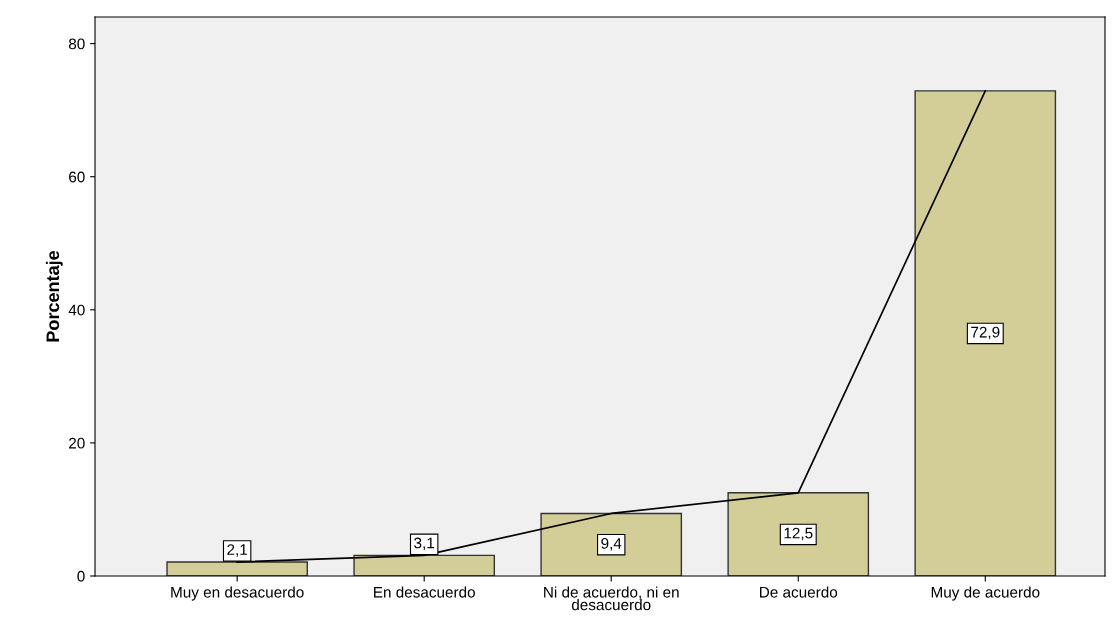 This screenshot has height=617, width=1120. What do you see at coordinates (76, 44) in the screenshot?
I see `y-tick-label: 80` at bounding box center [76, 44].